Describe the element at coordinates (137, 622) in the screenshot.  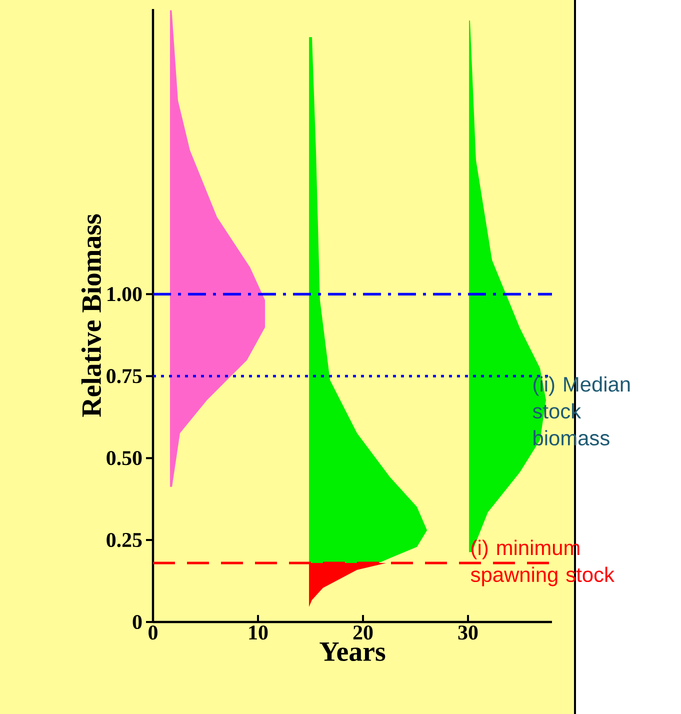
I see `y-tick-label: 0` at that location.